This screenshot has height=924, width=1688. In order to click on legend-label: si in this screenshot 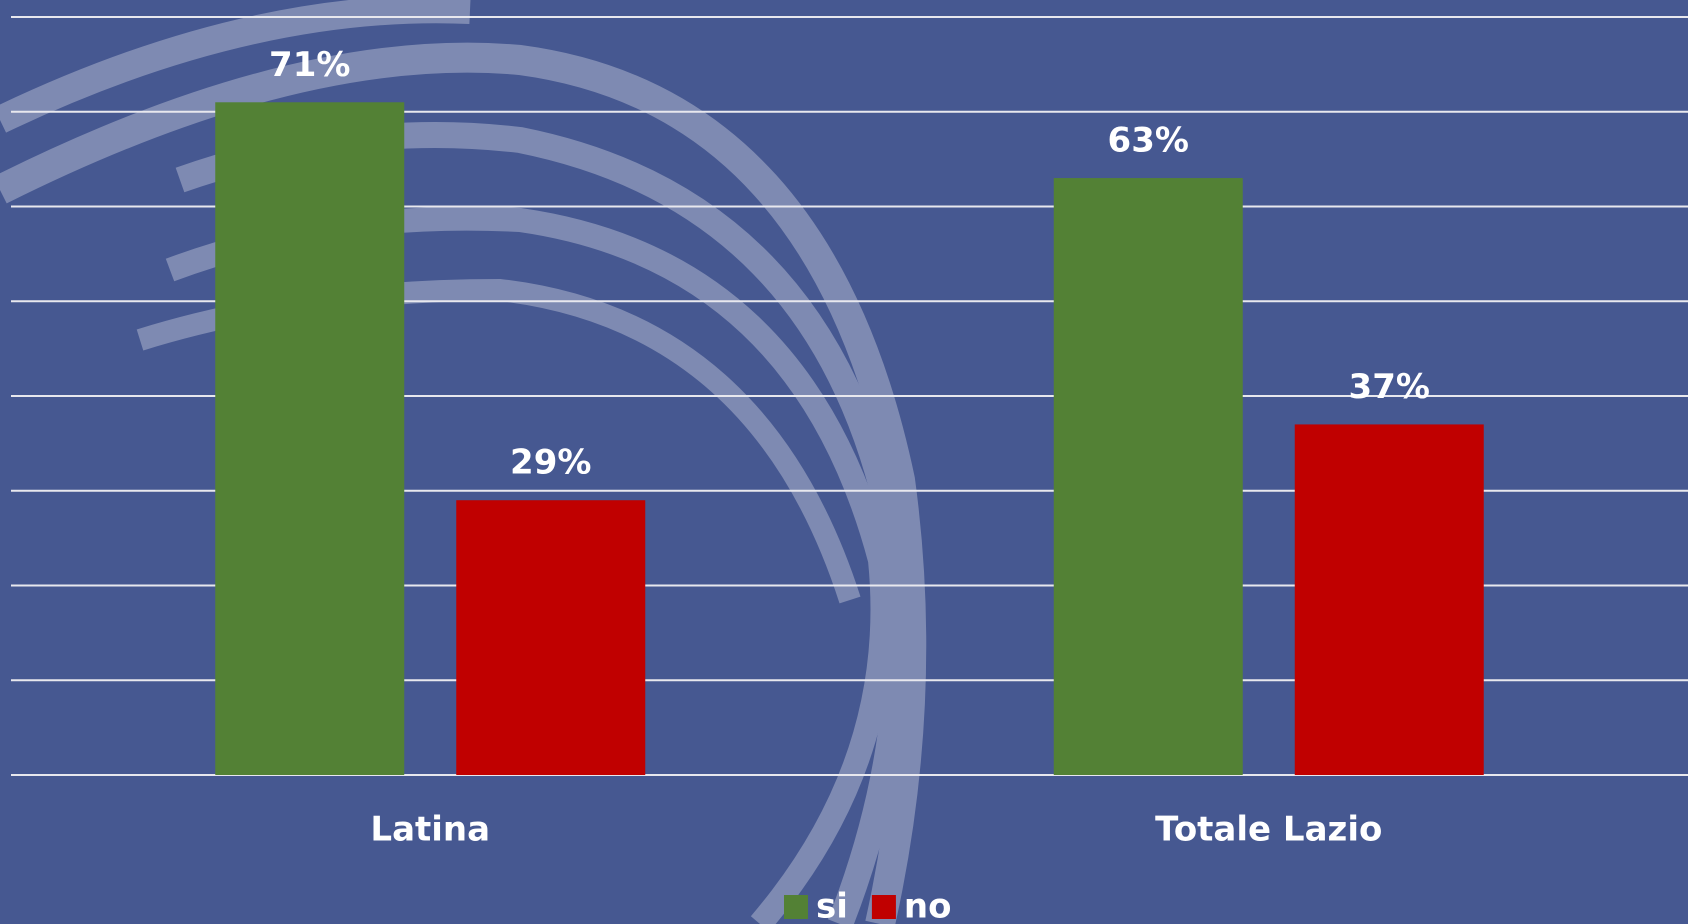, I will do `click(832, 905)`.